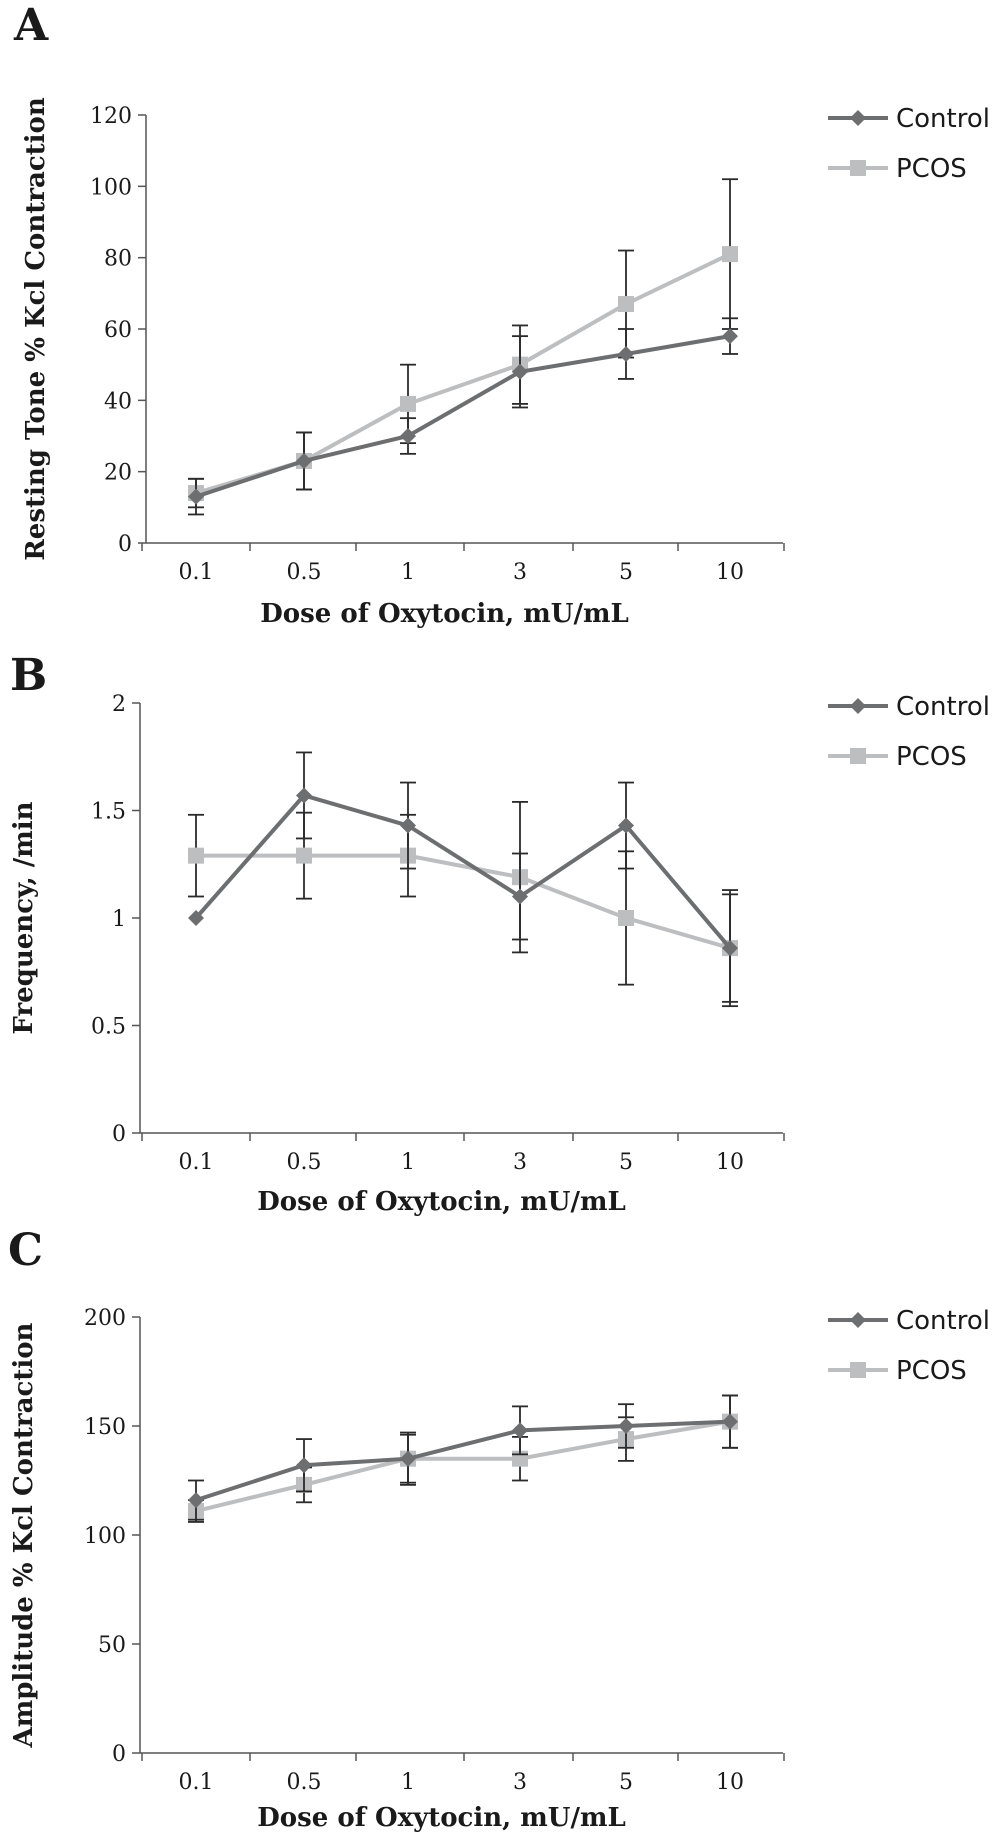  I want to click on y-axis-title: Amplitude % Kcl Contraction, so click(24, 1535).